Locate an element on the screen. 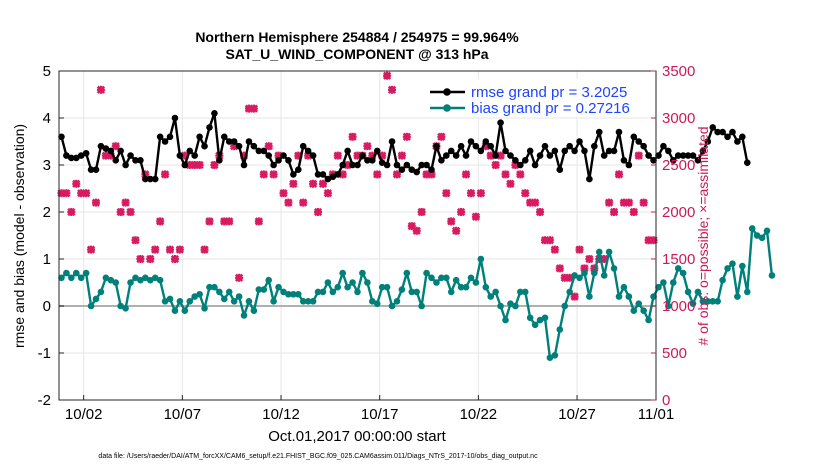 The image size is (830, 470). x-tick-label: 10/07 is located at coordinates (183, 414).